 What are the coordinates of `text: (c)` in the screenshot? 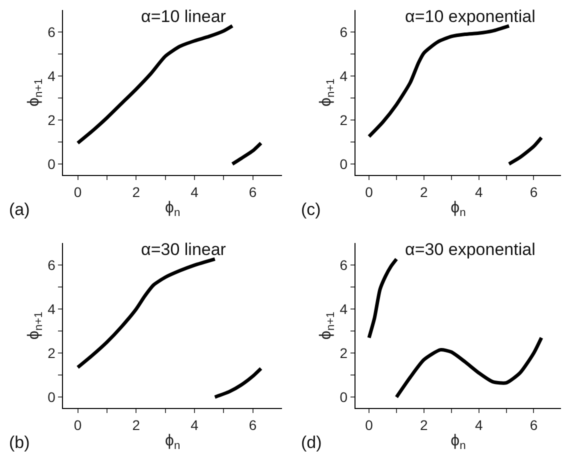 It's located at (311, 209).